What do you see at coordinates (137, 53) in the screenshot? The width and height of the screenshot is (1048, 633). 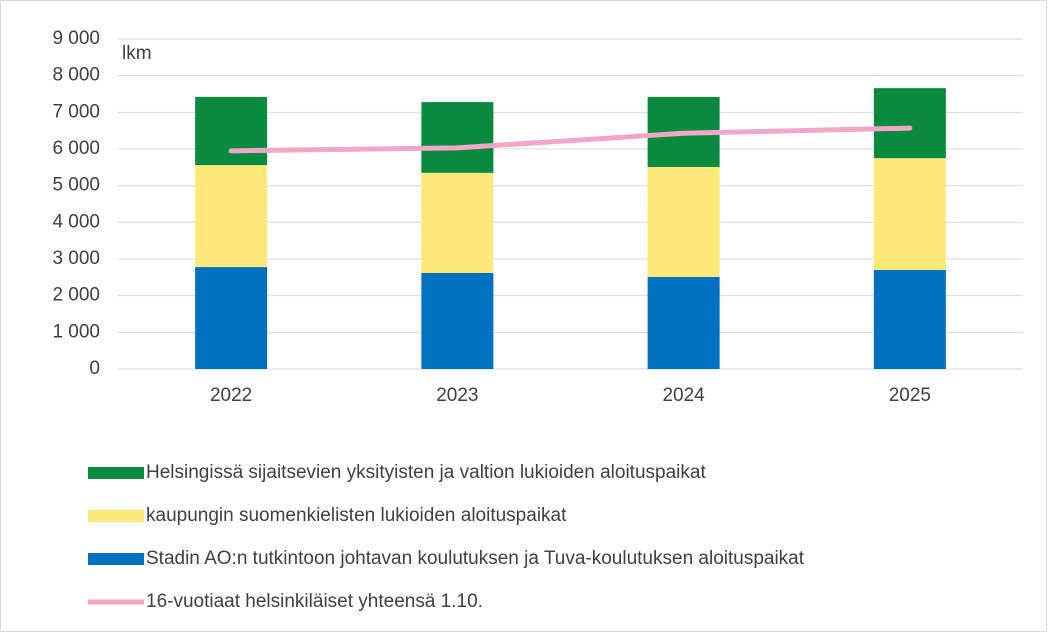 I see `unit-annotation: lkm` at bounding box center [137, 53].